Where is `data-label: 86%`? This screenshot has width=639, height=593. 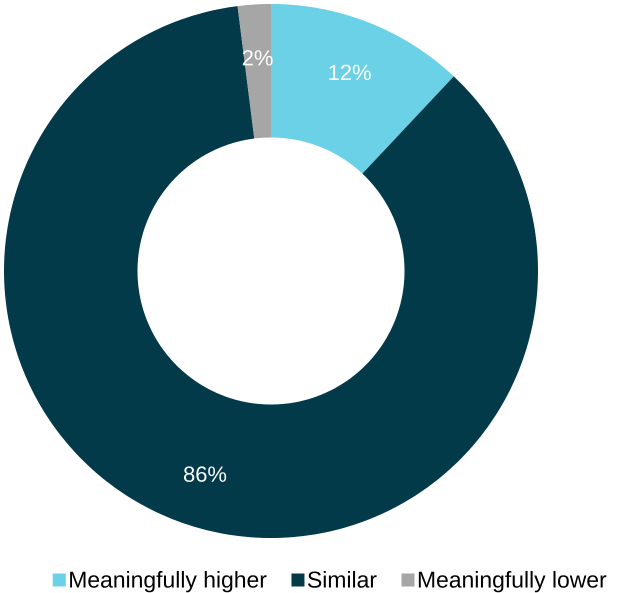
data-label: 86% is located at coordinates (205, 474).